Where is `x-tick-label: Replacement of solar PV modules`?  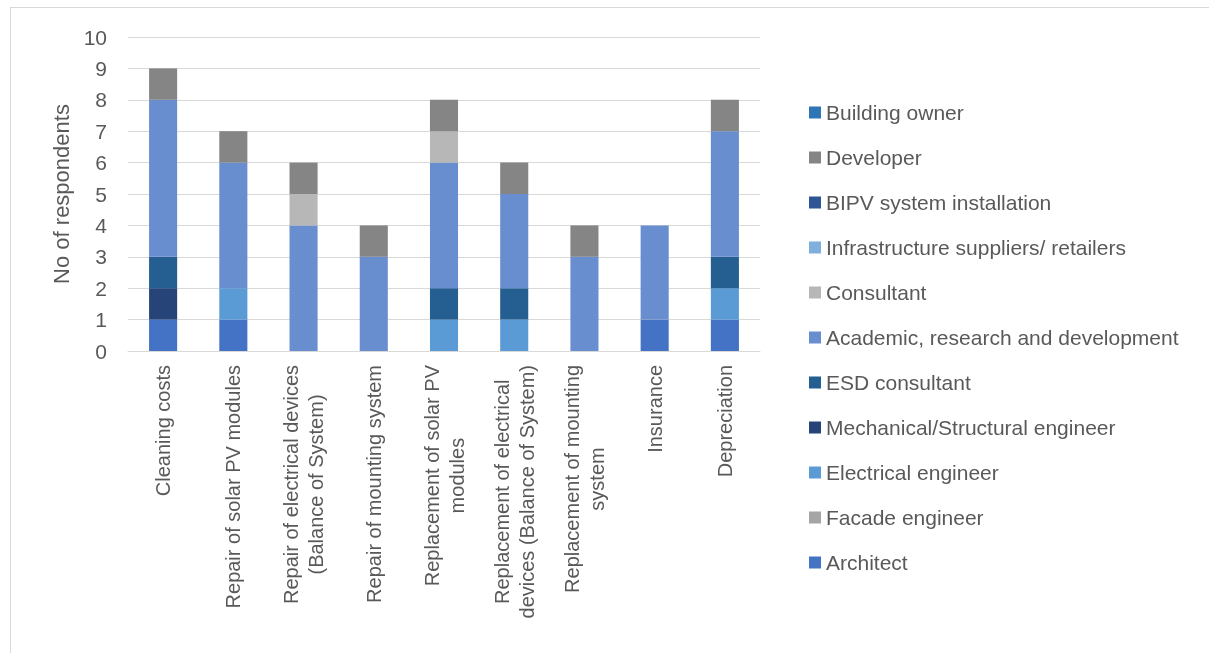
x-tick-label: Replacement of solar PV modules is located at coordinates (444, 475).